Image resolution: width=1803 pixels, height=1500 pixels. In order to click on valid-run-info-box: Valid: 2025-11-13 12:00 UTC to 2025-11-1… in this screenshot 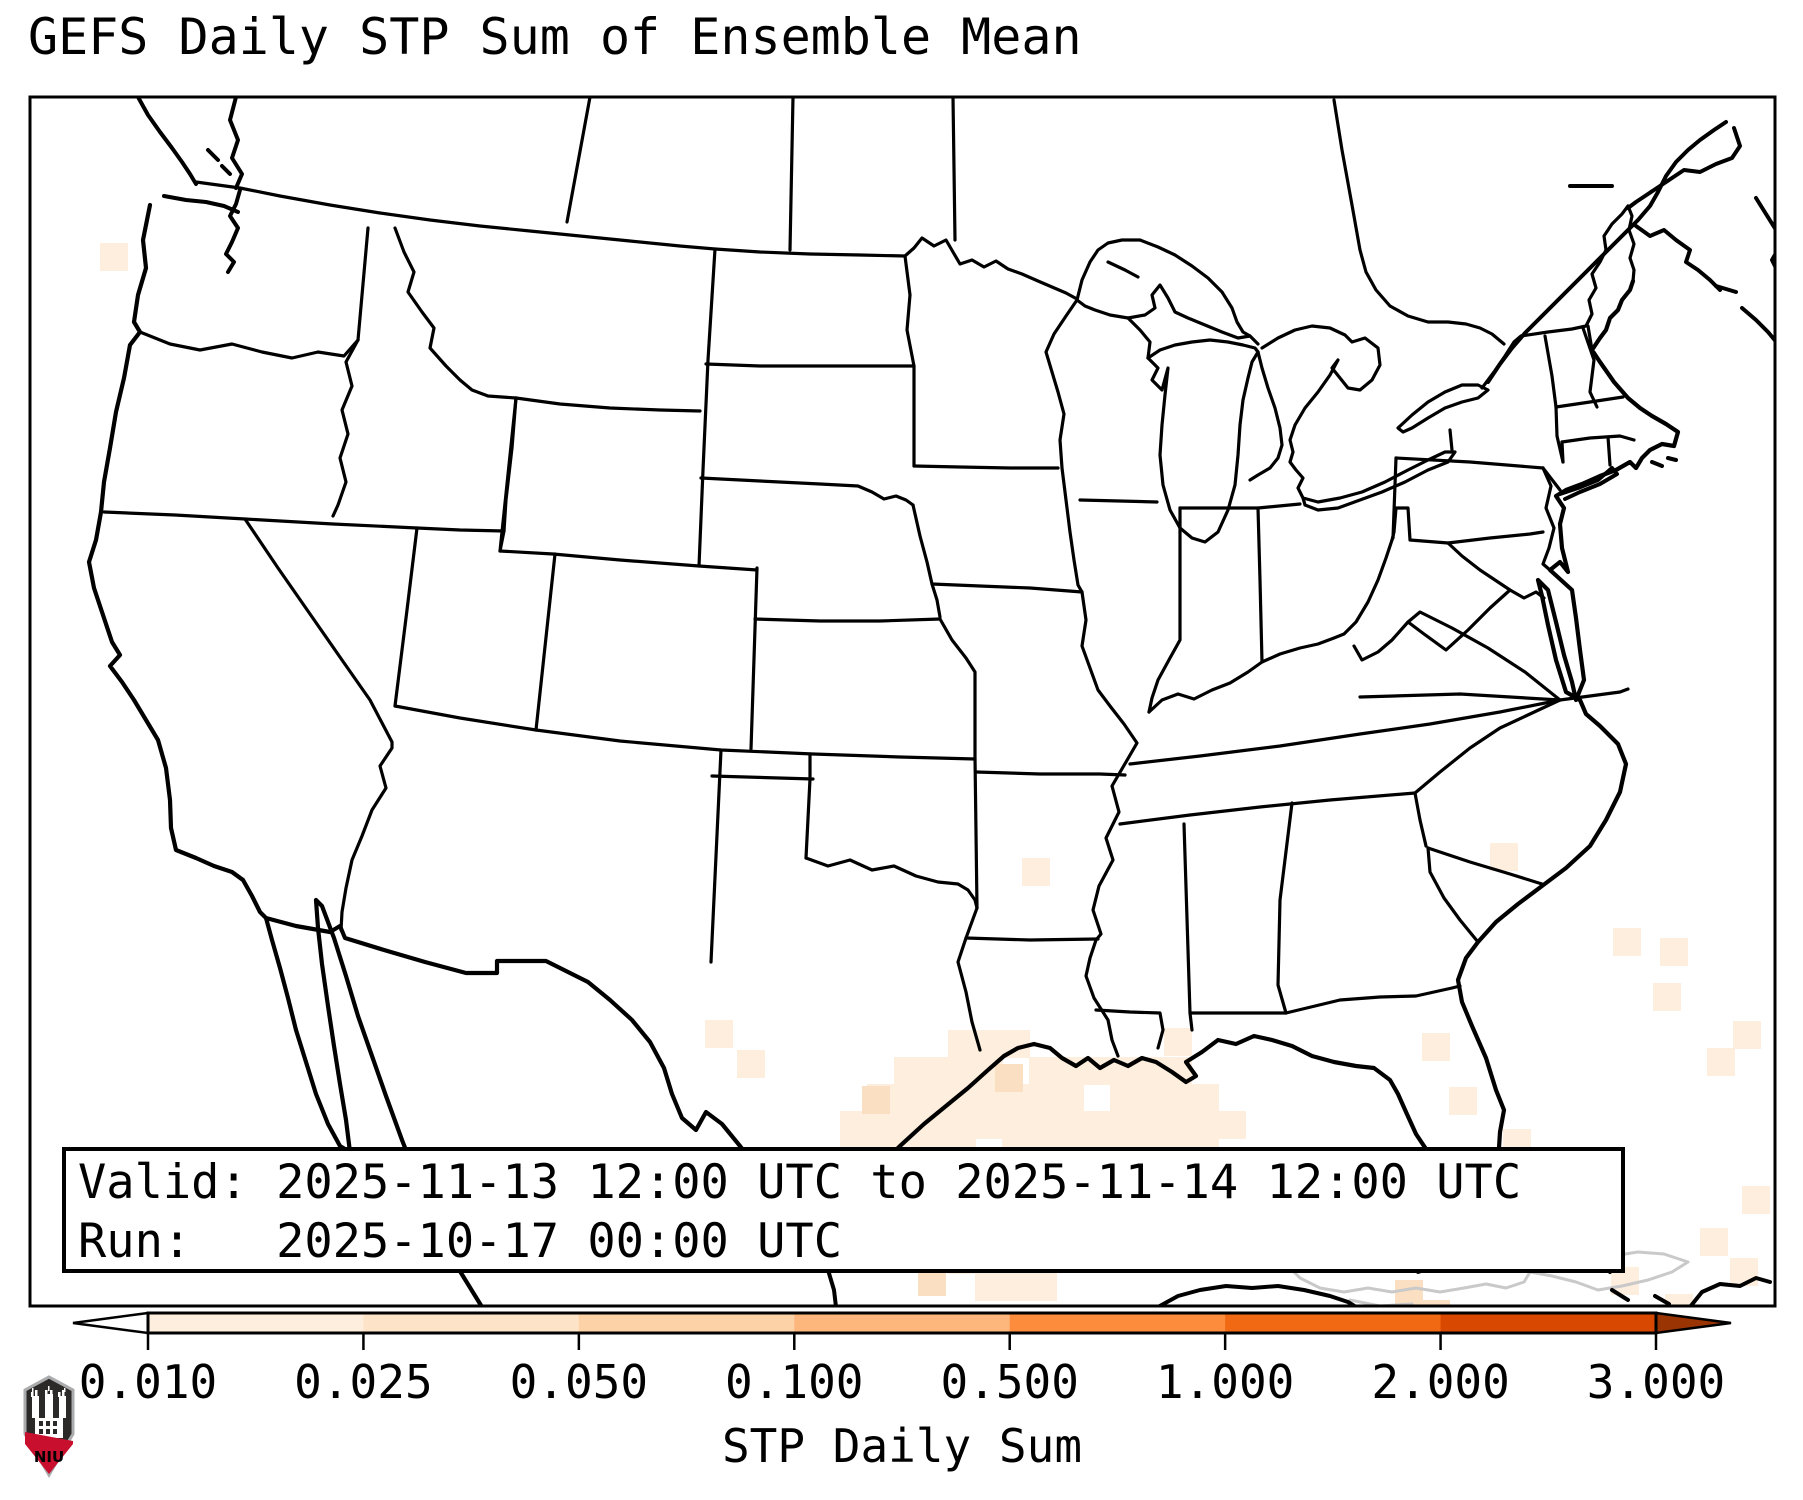, I will do `click(843, 1210)`.